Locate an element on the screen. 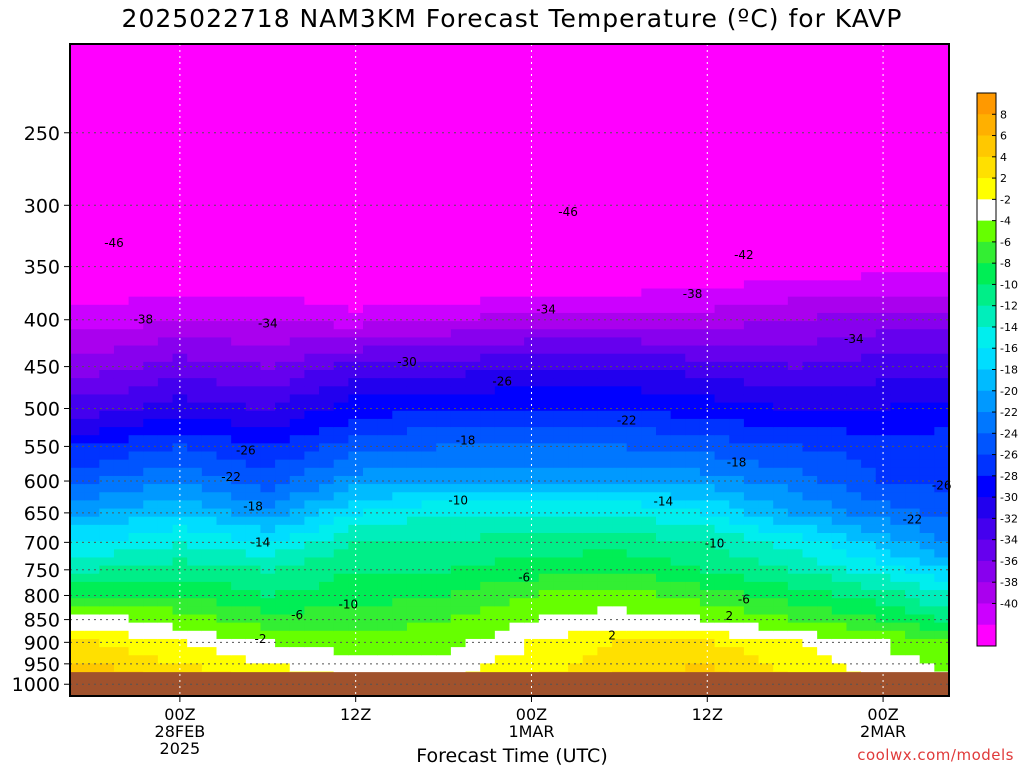  contour-label: -6 is located at coordinates (297, 615).